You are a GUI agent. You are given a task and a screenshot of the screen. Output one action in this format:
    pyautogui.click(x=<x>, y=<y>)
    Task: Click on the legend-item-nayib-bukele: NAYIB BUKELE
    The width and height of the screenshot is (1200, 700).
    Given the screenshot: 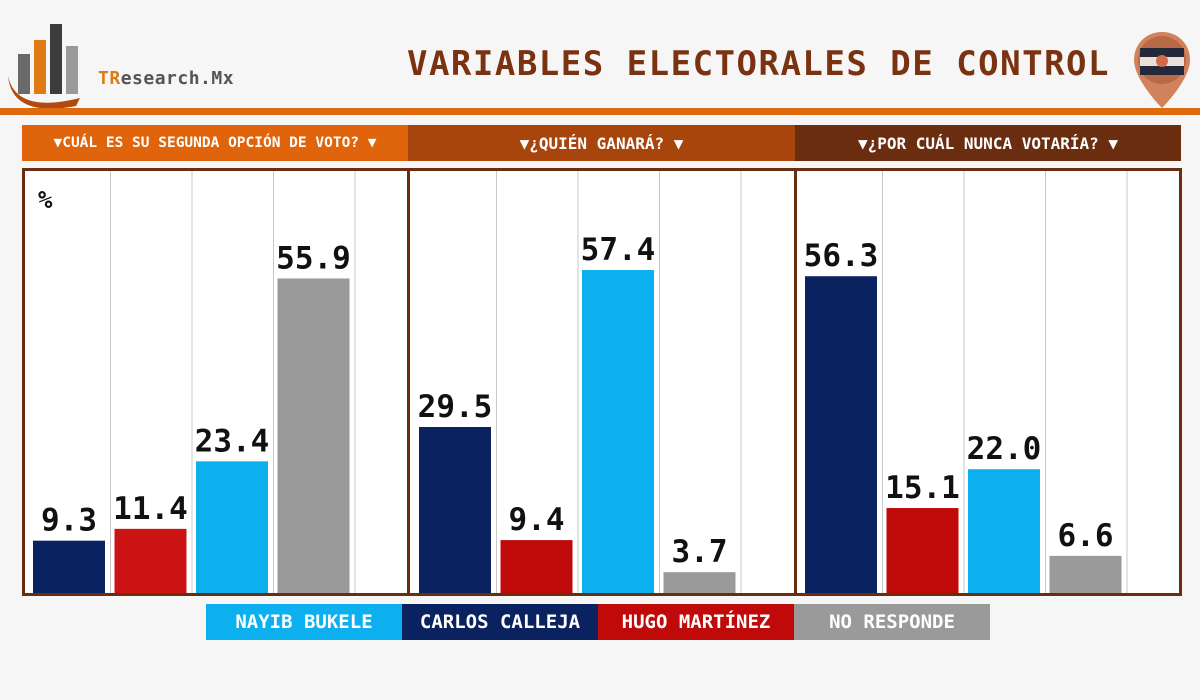 What is the action you would take?
    pyautogui.click(x=304, y=622)
    